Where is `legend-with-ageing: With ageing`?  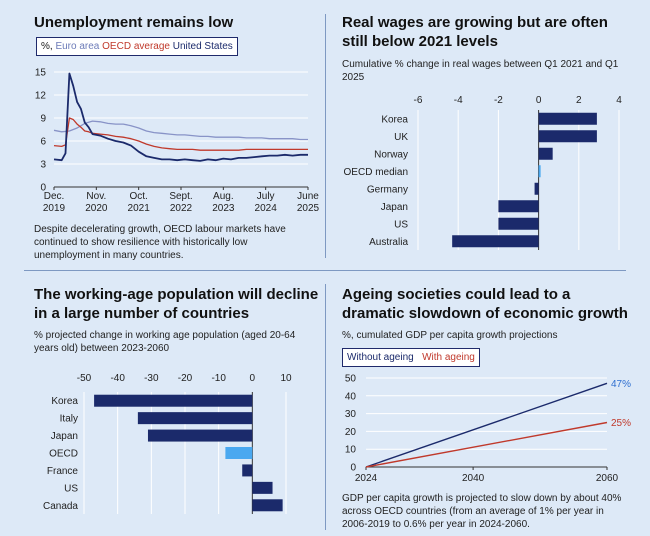 legend-with-ageing: With ageing is located at coordinates (448, 357).